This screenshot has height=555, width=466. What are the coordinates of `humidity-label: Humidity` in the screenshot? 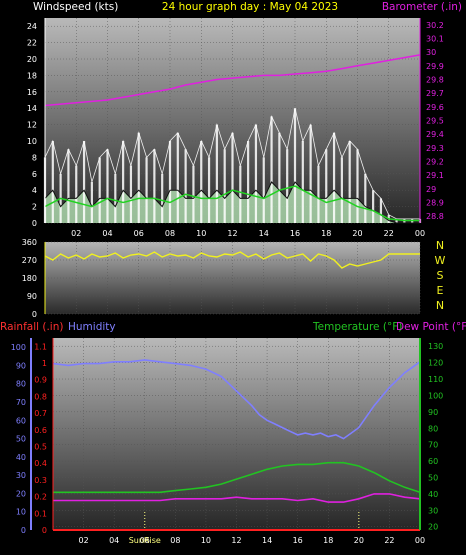 It's located at (92, 327).